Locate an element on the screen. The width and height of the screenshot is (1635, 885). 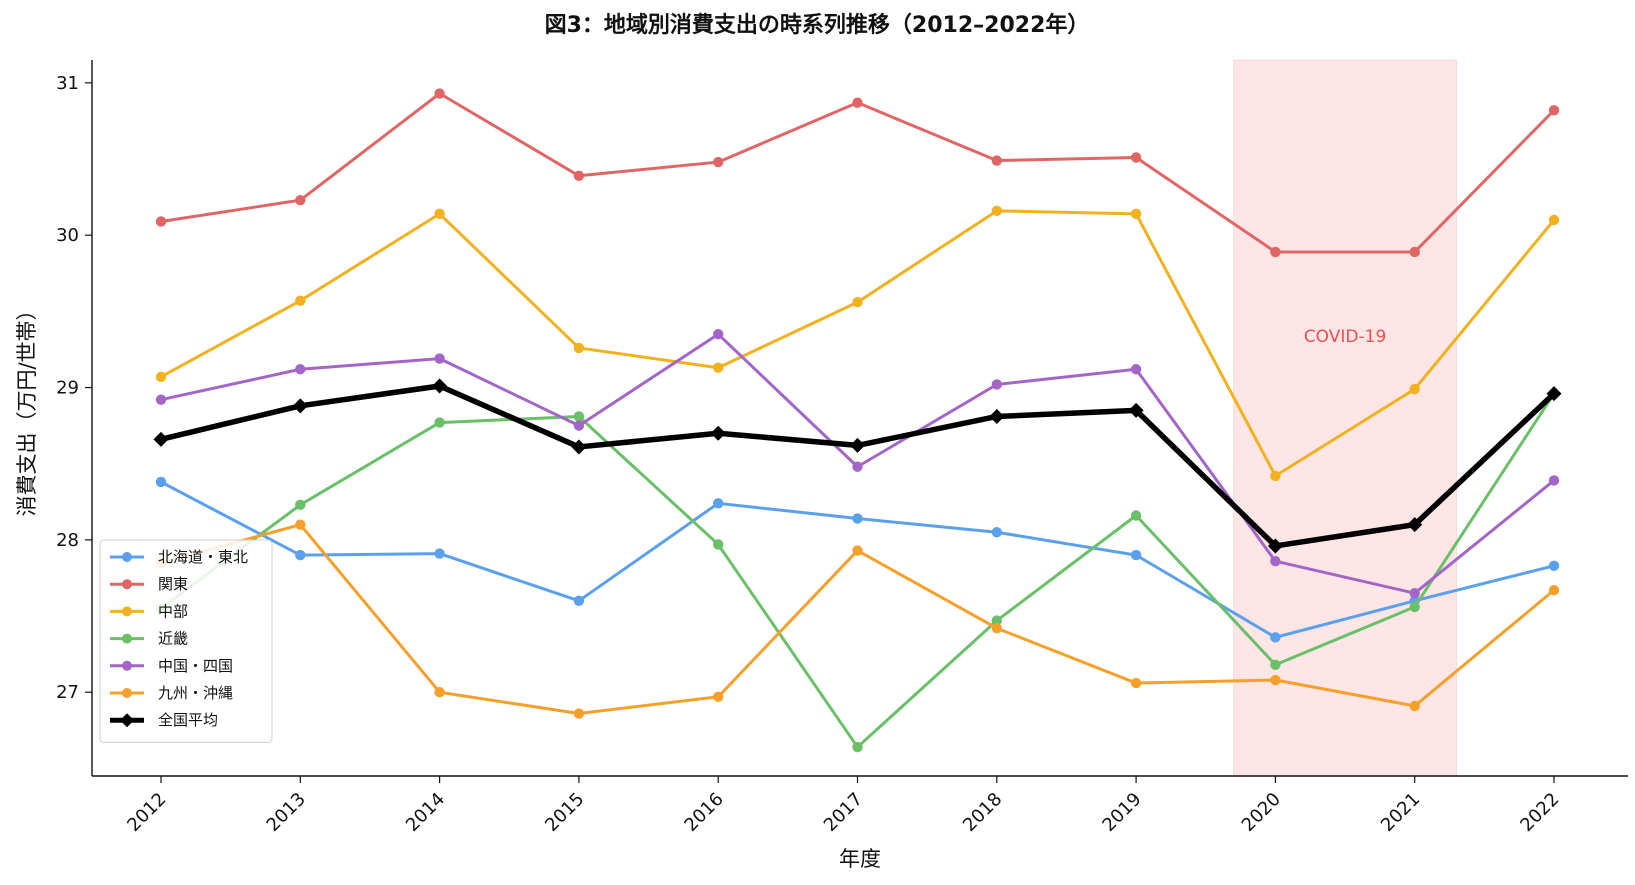
legend-item: 九州・沖縄 is located at coordinates (171, 693).